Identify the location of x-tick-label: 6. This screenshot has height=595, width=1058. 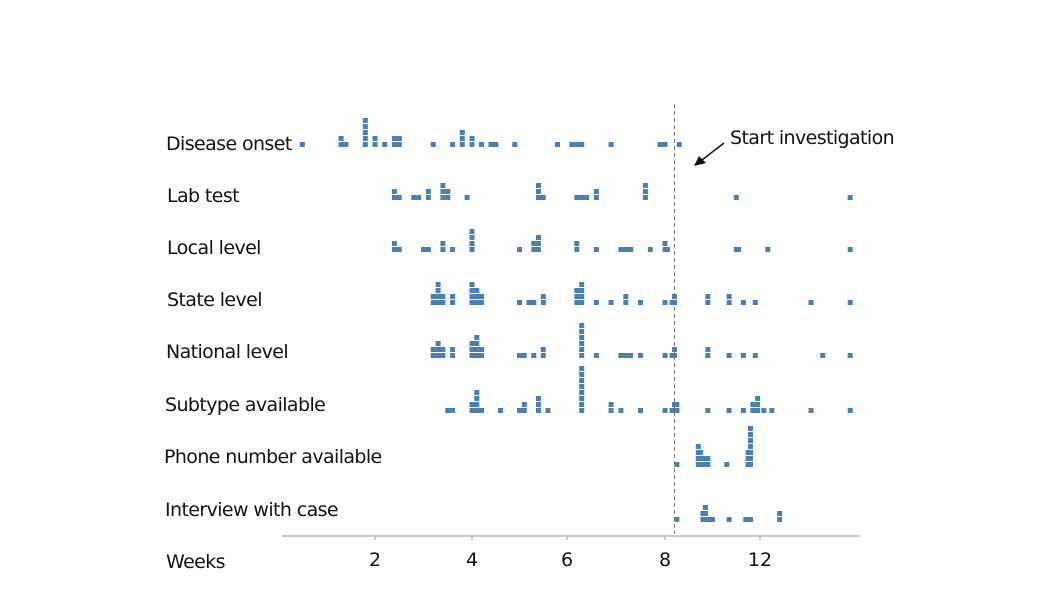
(567, 560).